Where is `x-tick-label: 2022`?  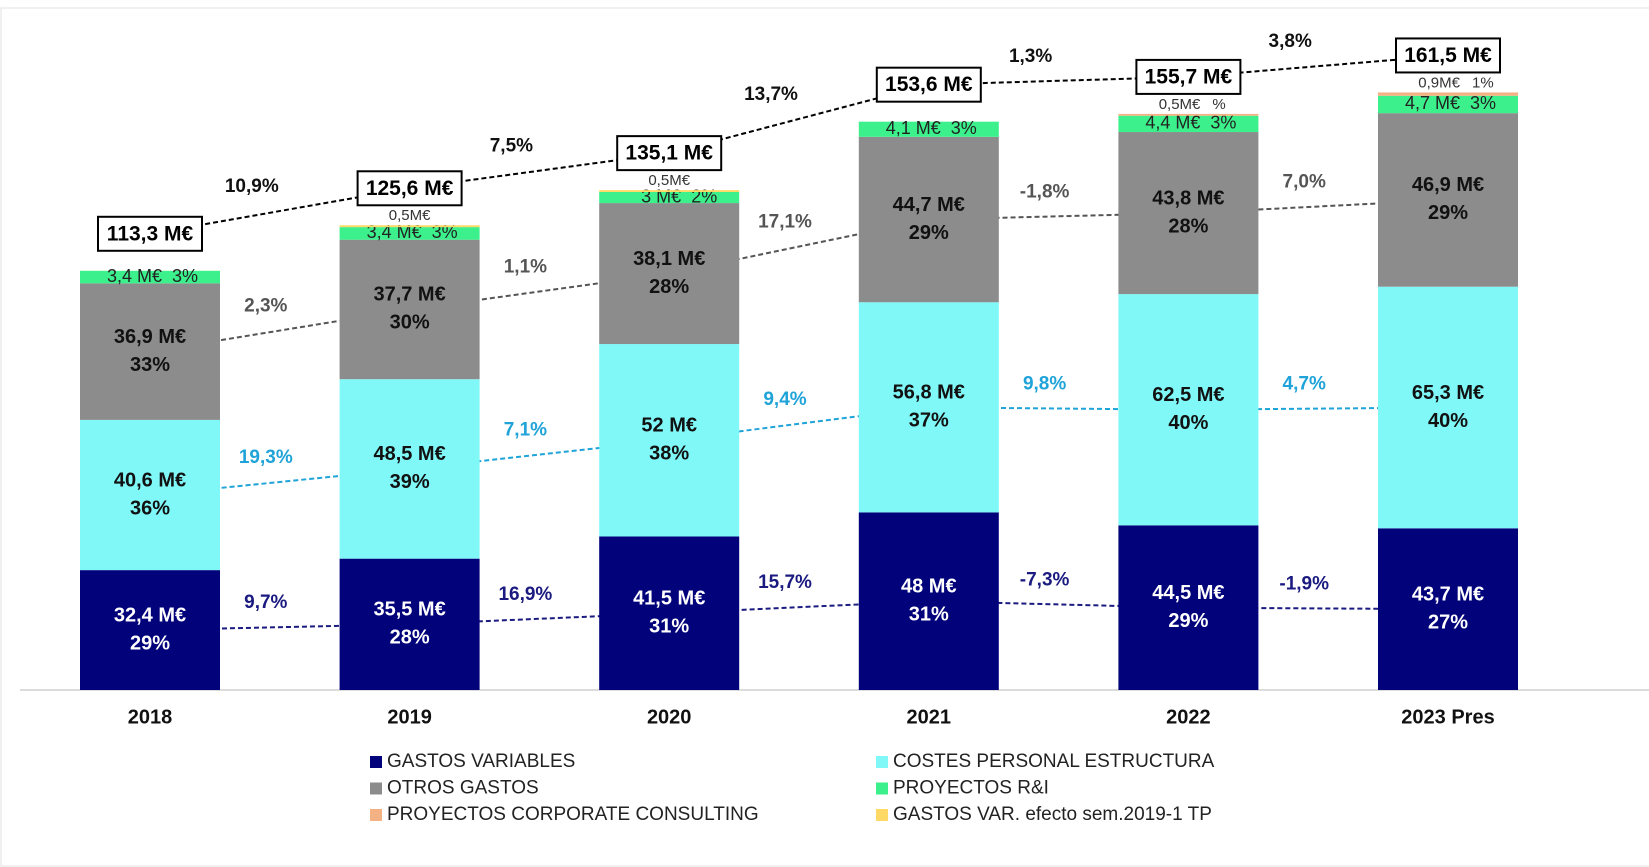
x-tick-label: 2022 is located at coordinates (1188, 717).